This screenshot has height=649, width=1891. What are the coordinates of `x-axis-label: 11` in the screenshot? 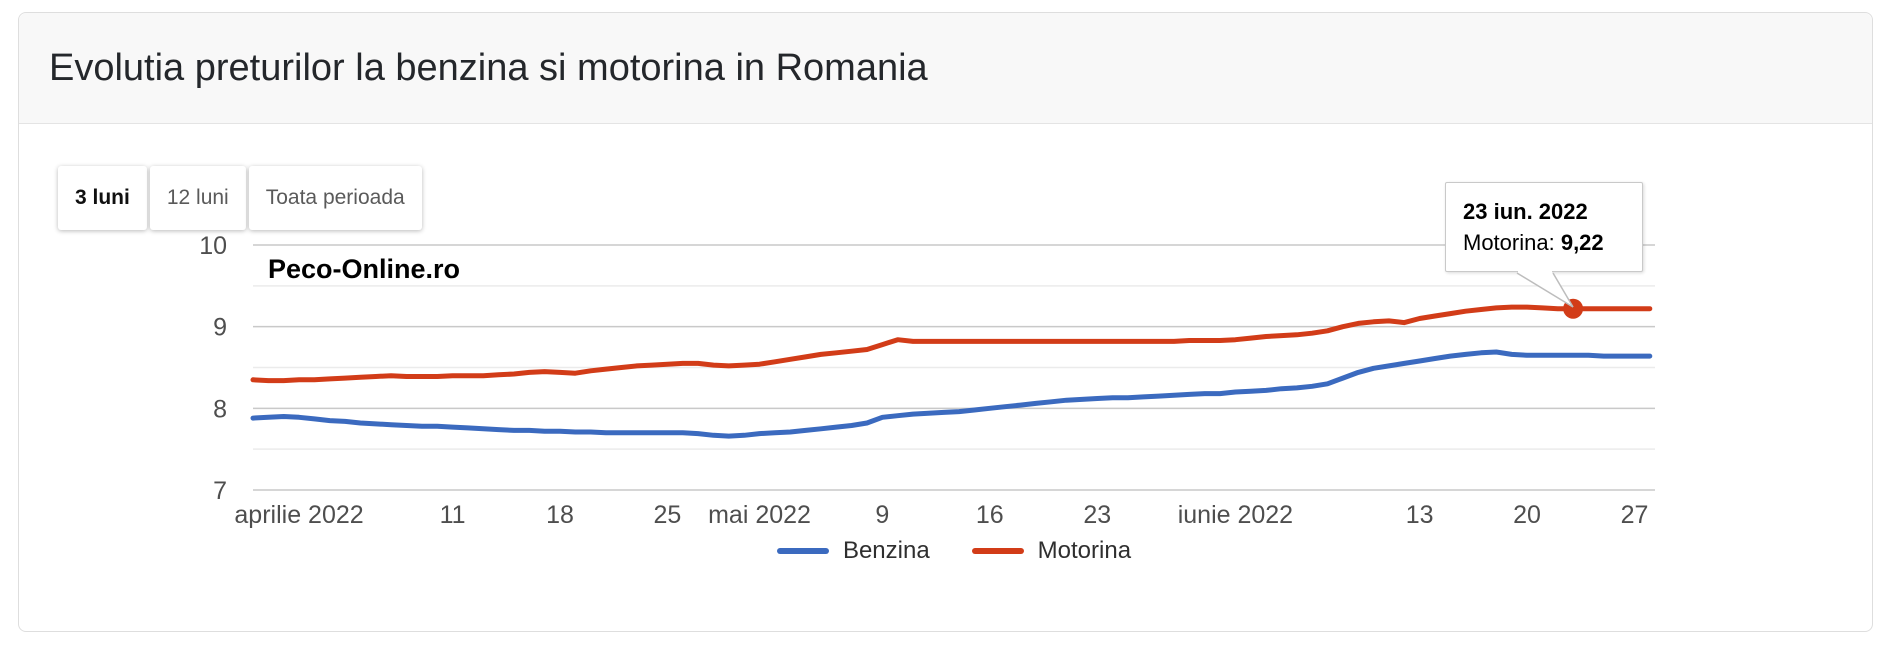 It's located at (453, 515).